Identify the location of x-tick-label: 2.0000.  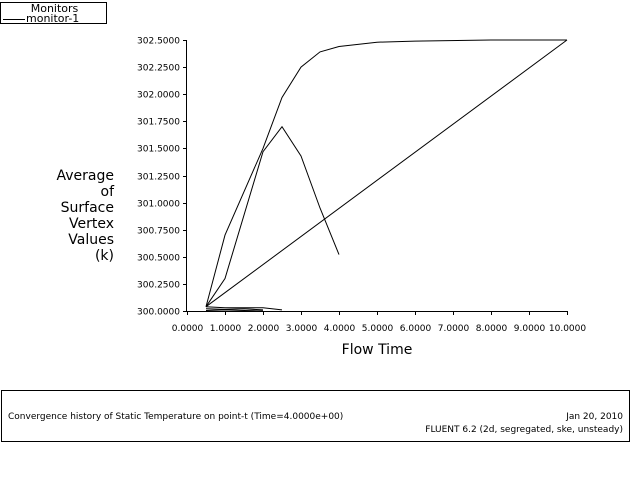
(264, 329).